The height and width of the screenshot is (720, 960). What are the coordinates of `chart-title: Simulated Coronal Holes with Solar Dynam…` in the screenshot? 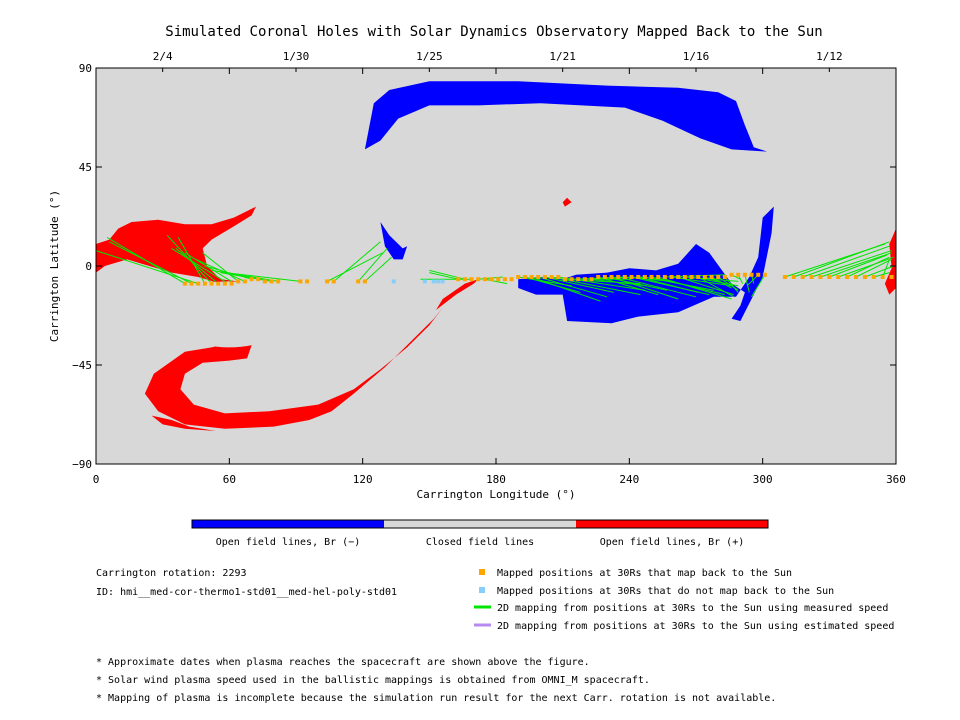 It's located at (493, 32).